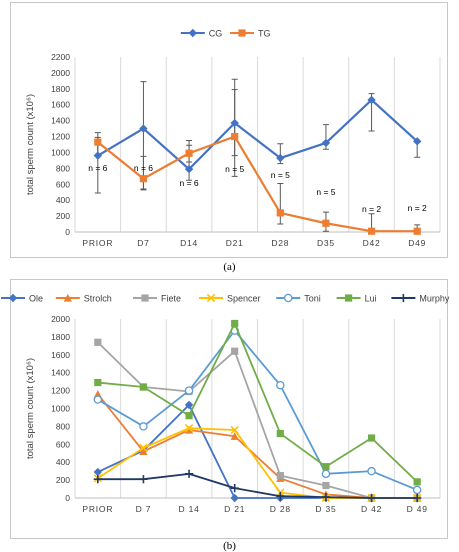  Describe the element at coordinates (257, 184) in the screenshot. I see `series-line-tg` at that location.